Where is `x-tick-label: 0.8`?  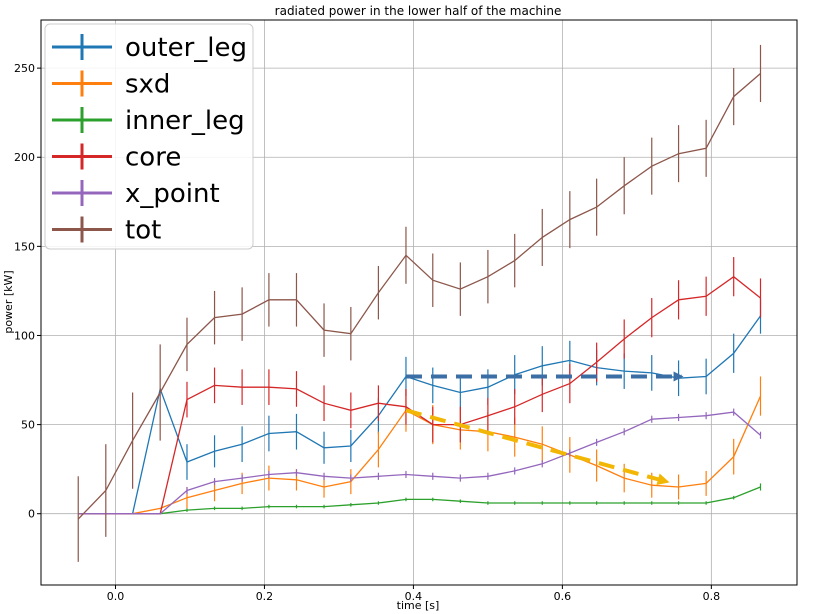 x-tick-label: 0.8 is located at coordinates (712, 596).